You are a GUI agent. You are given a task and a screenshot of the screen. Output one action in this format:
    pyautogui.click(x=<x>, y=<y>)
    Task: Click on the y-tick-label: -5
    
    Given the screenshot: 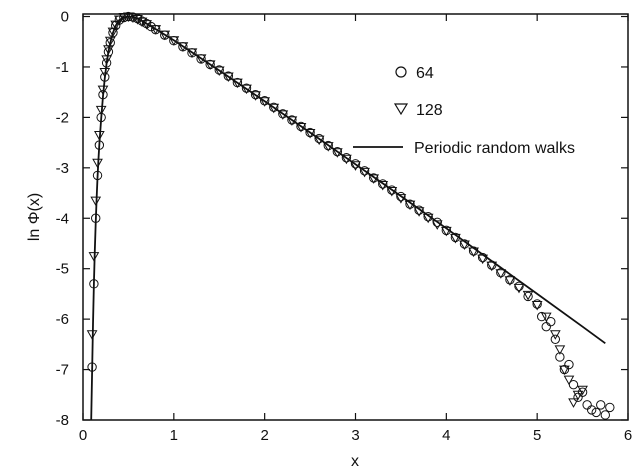 What is the action you would take?
    pyautogui.click(x=62, y=269)
    